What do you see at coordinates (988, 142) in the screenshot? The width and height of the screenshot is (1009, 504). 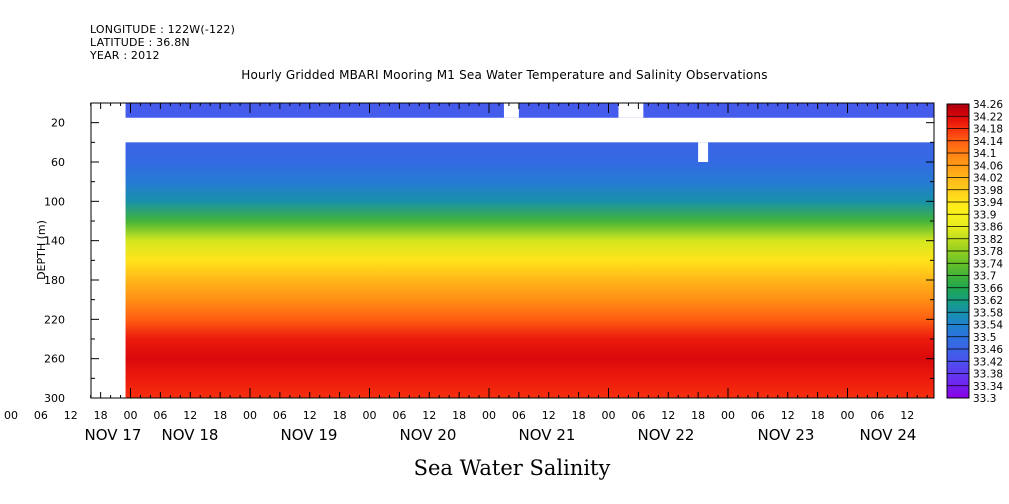 I see `colorbar-label: 34.14` at bounding box center [988, 142].